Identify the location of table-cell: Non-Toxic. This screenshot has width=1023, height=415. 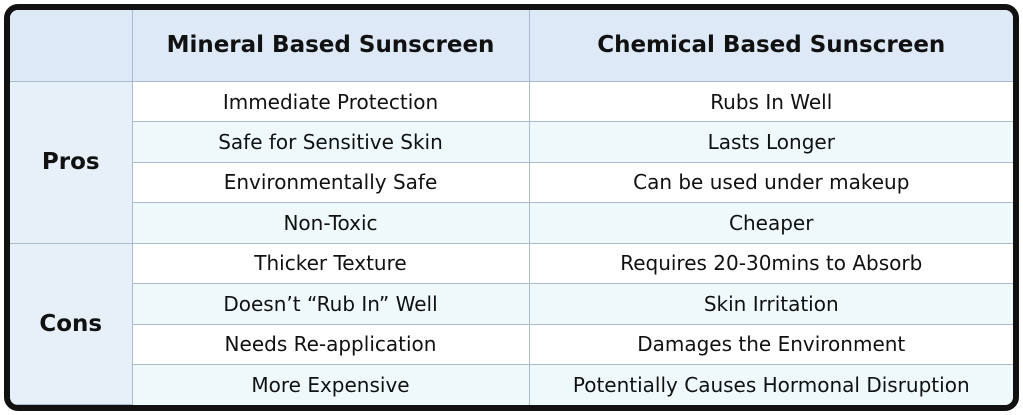
(330, 223).